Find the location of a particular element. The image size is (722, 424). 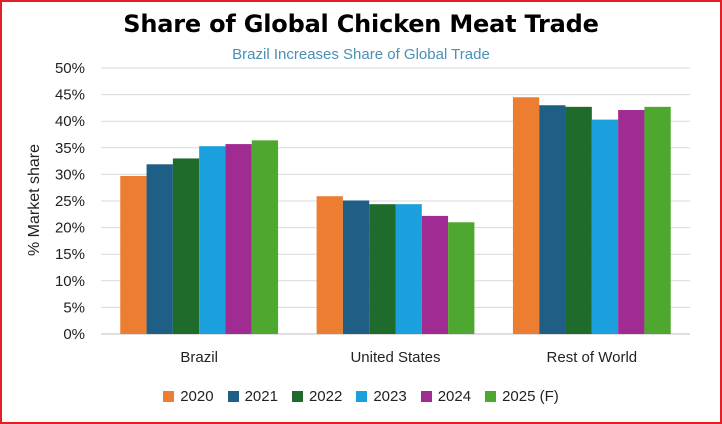

legend-label: 2022 is located at coordinates (325, 396).